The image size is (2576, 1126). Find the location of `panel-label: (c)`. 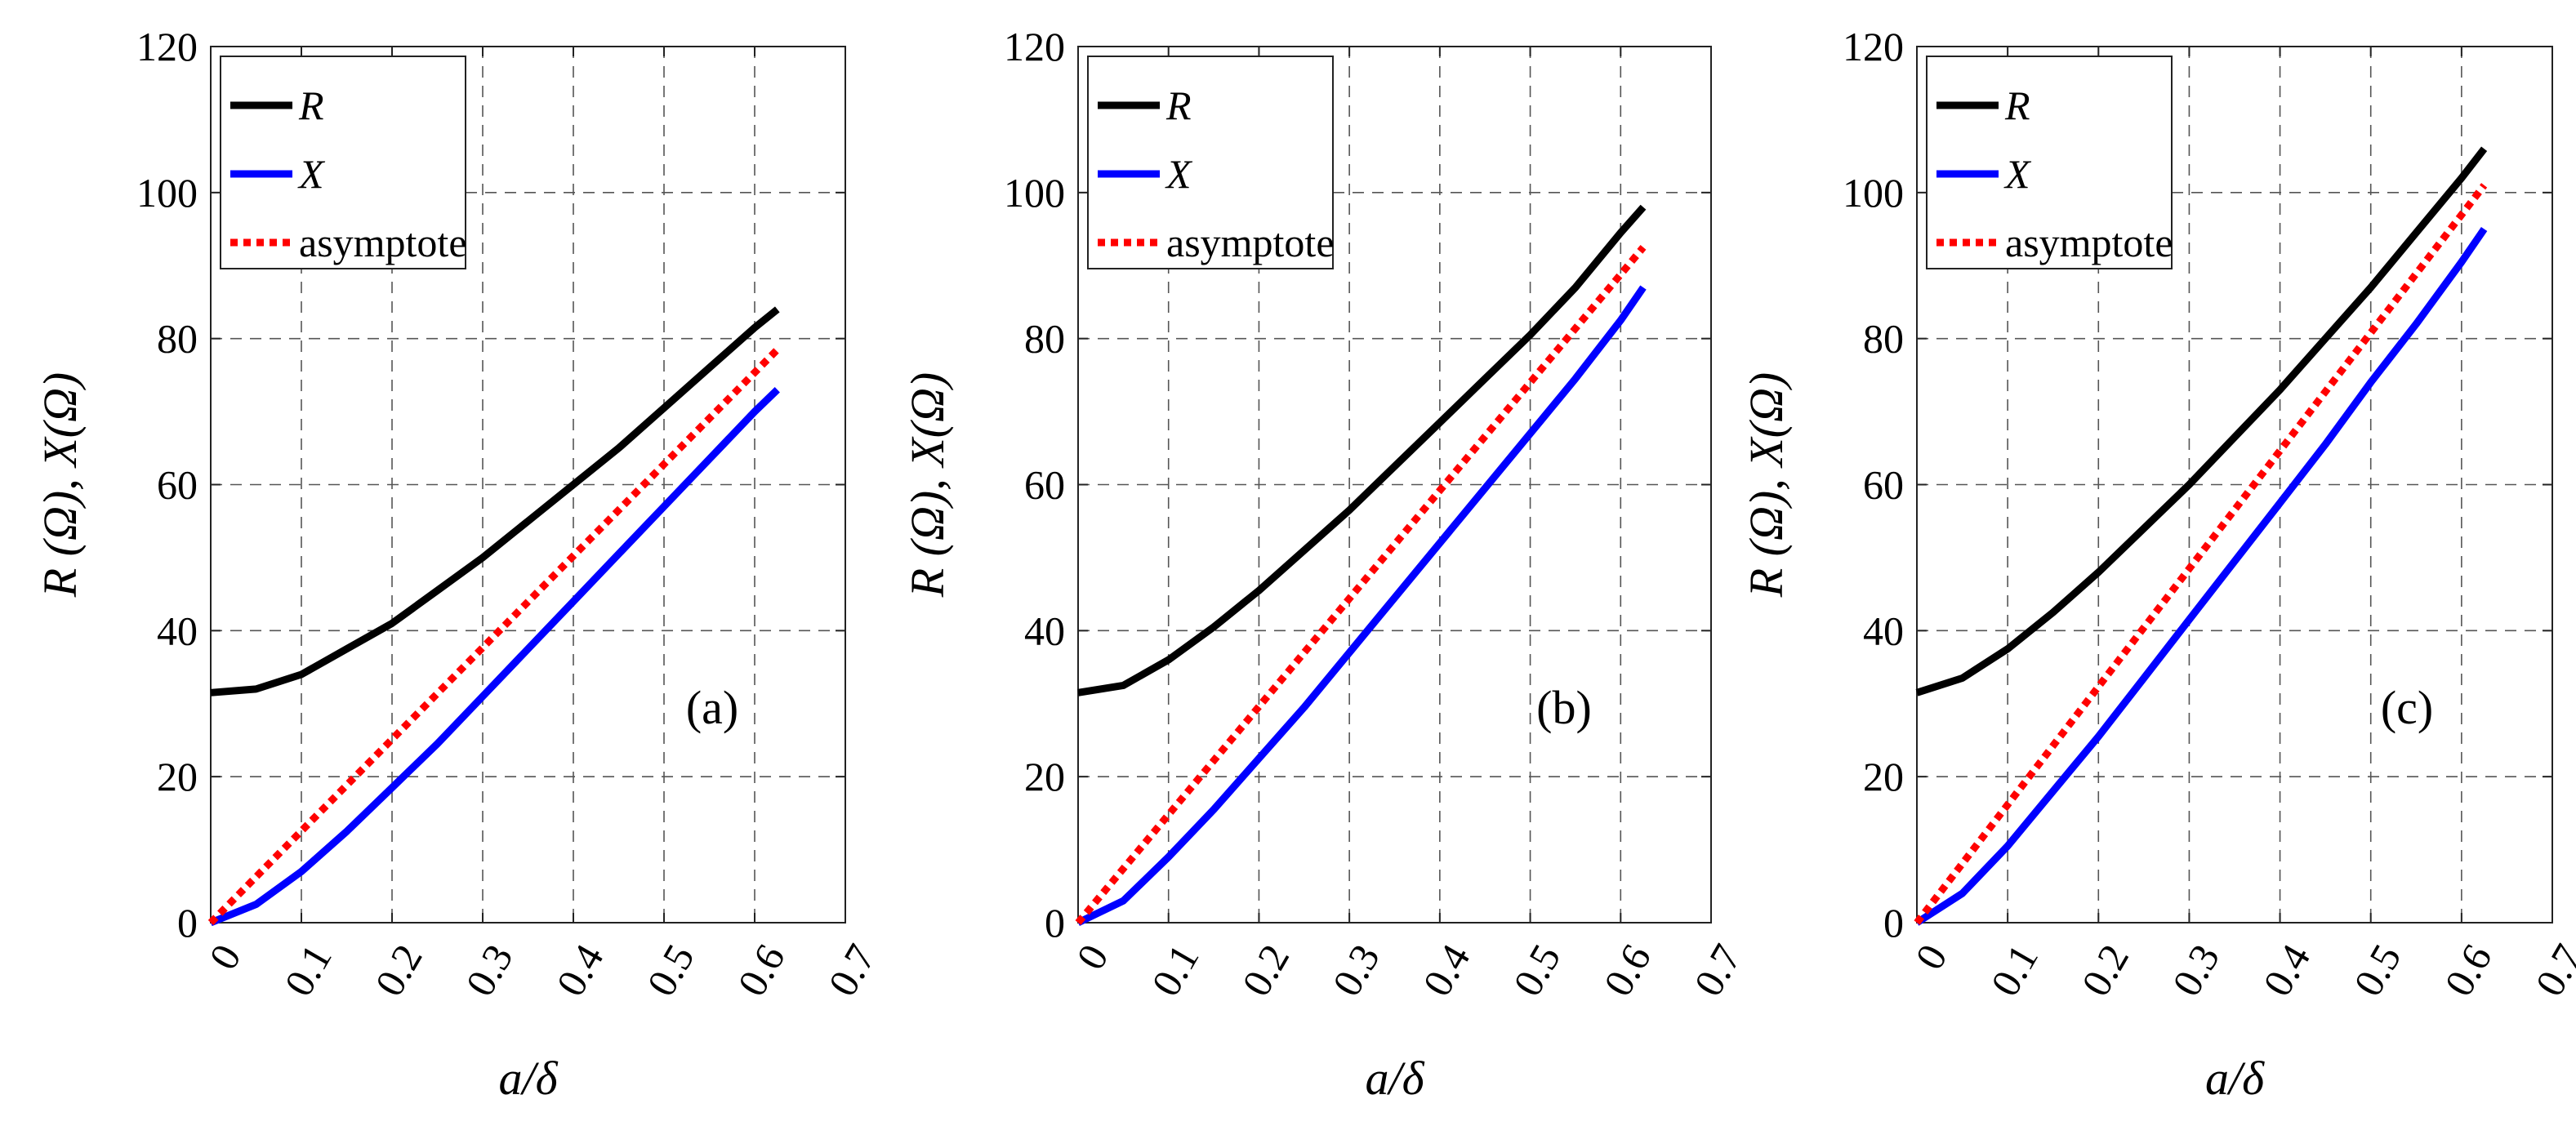

panel-label: (c) is located at coordinates (2407, 707).